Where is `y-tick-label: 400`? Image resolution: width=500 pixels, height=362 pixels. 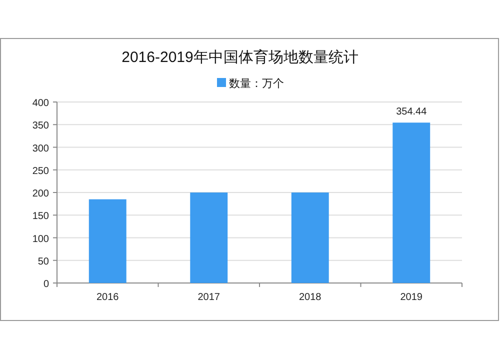 y-tick-label: 400 is located at coordinates (41, 103).